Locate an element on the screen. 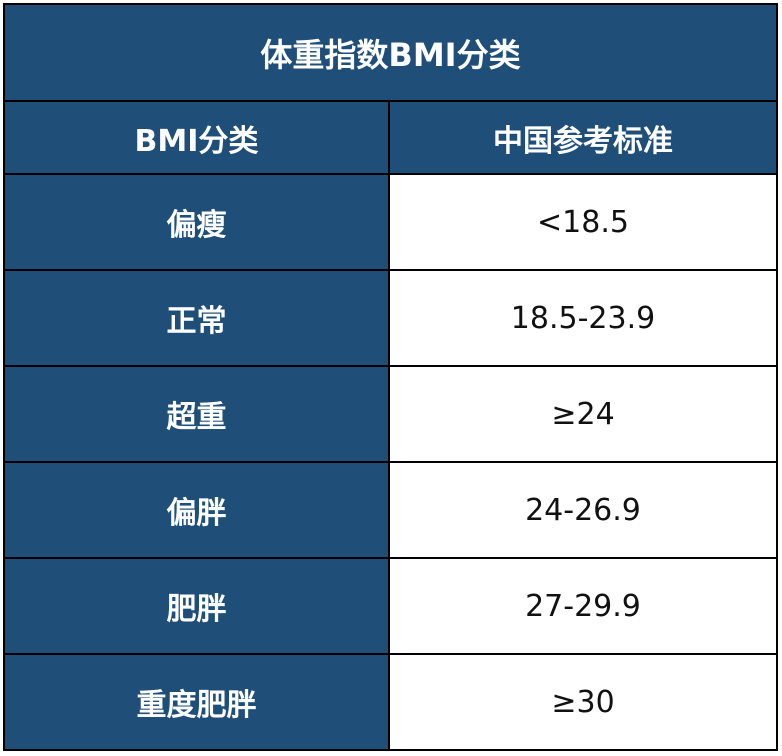 This screenshot has width=782, height=756. row-standard-cell: 24-26.9 is located at coordinates (583, 510).